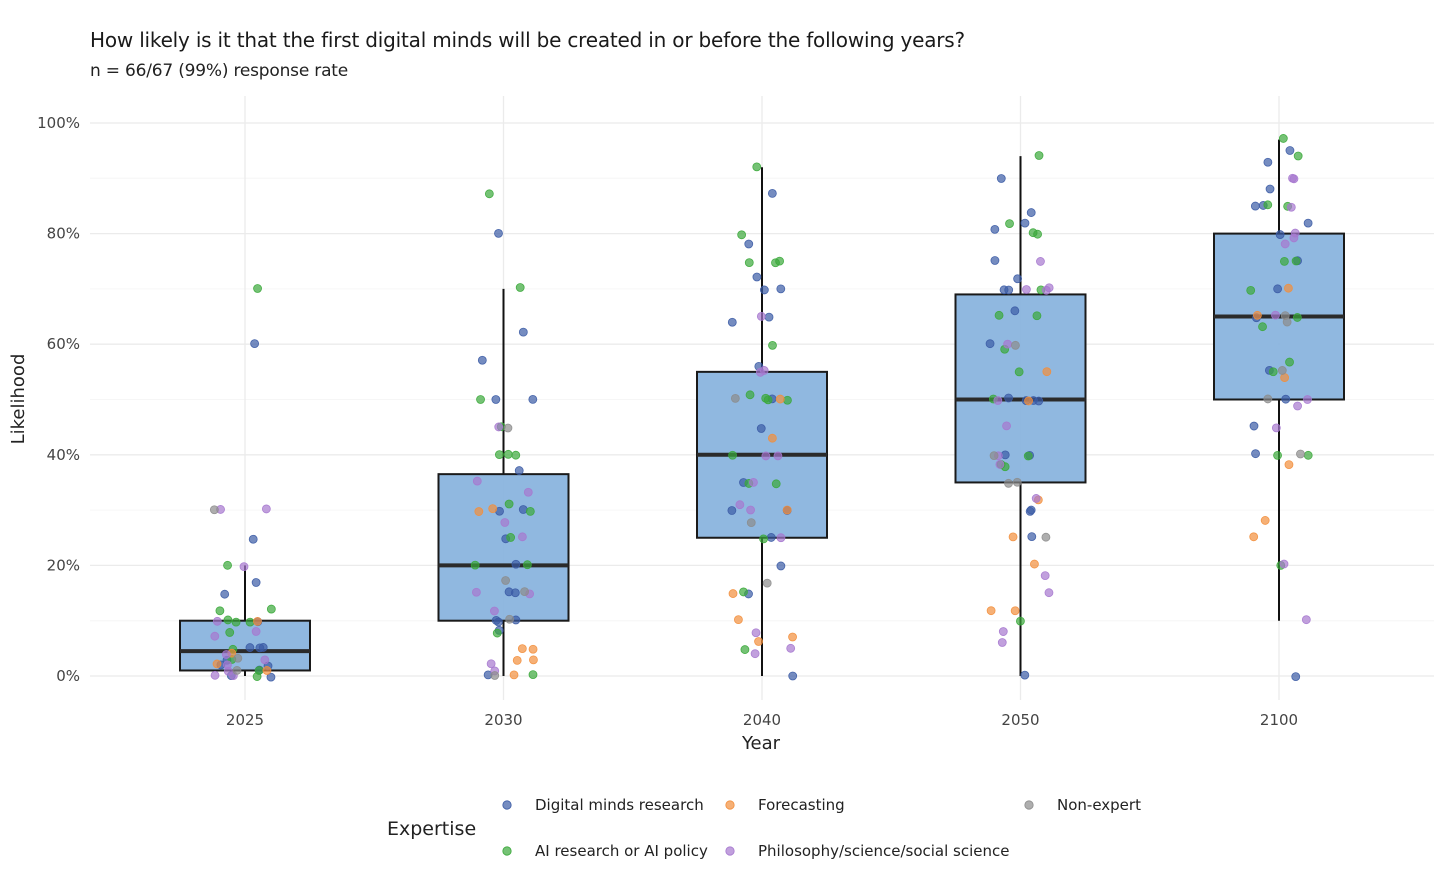 The height and width of the screenshot is (888, 1456). I want to click on point-ne-2040, so click(735, 398).